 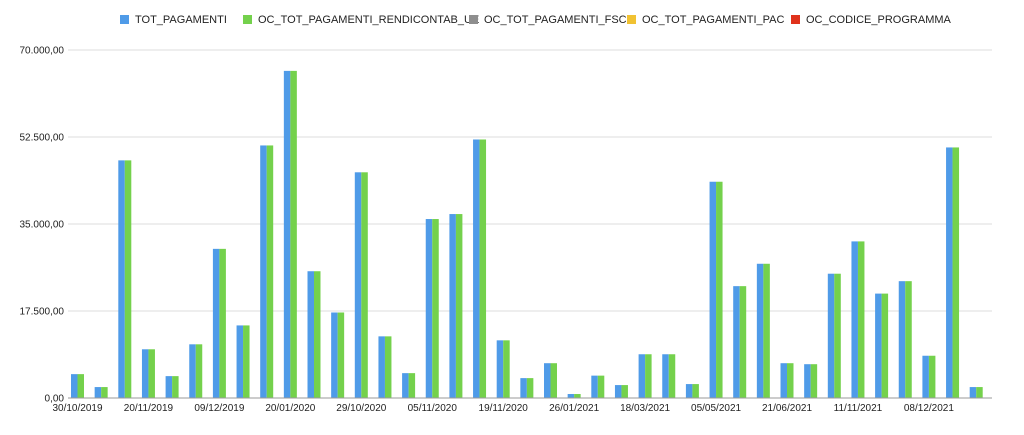 What do you see at coordinates (173, 20) in the screenshot?
I see `legend-item: TOT_PAGAMENTI` at bounding box center [173, 20].